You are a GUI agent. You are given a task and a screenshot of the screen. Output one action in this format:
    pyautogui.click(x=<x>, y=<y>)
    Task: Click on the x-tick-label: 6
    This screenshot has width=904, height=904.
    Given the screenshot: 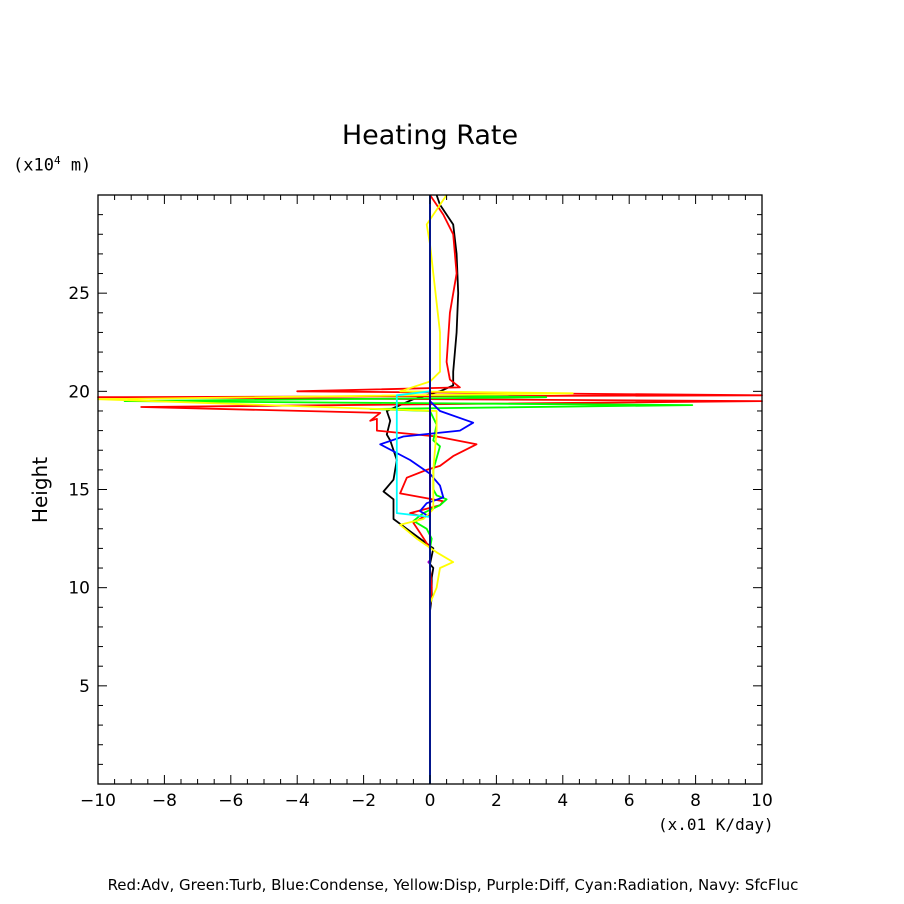 What is the action you would take?
    pyautogui.click(x=629, y=801)
    